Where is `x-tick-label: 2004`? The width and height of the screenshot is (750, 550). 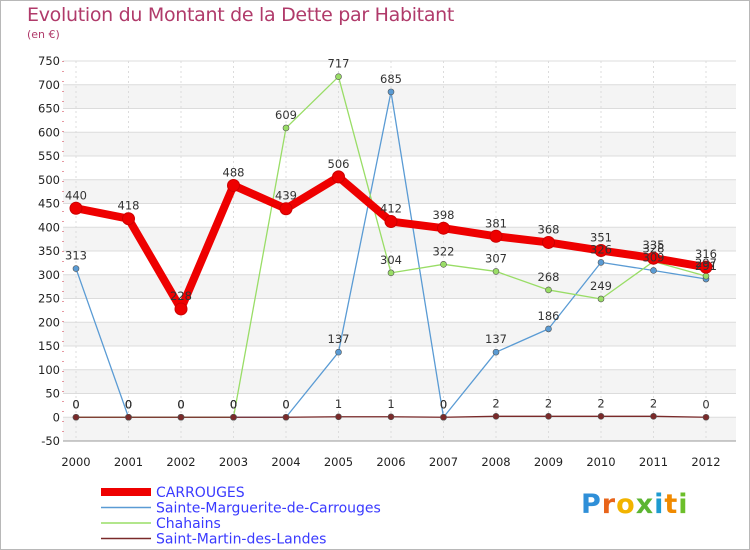
x-tick-label: 2004 is located at coordinates (285, 462).